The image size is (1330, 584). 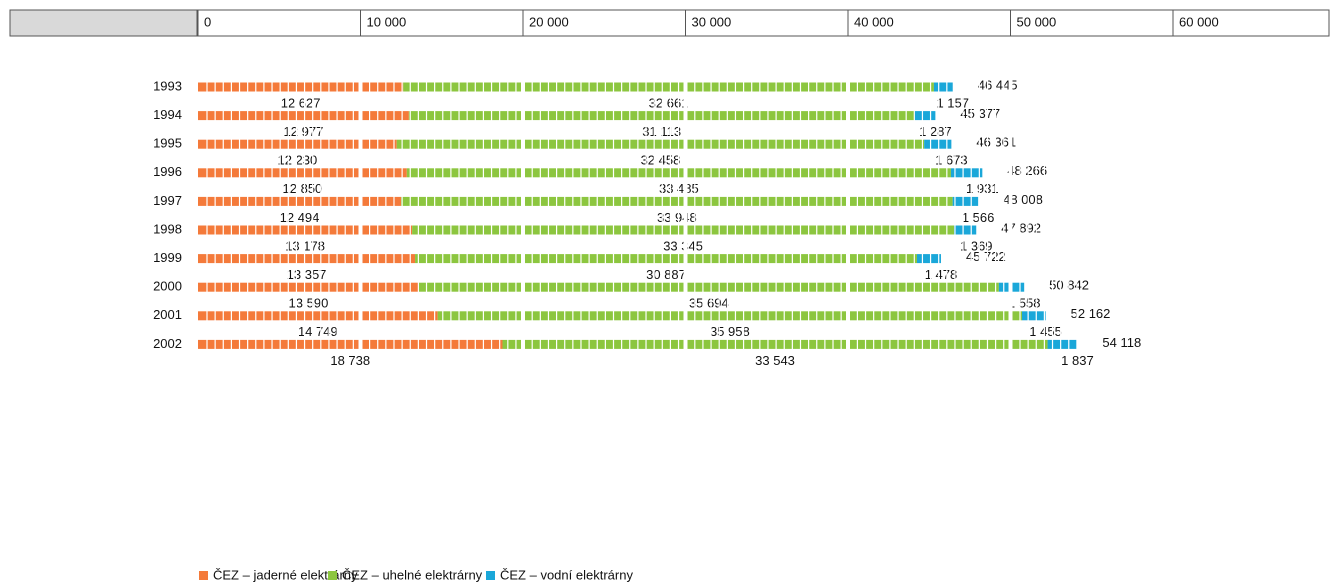 I want to click on value-label: 12 494, so click(x=300, y=217).